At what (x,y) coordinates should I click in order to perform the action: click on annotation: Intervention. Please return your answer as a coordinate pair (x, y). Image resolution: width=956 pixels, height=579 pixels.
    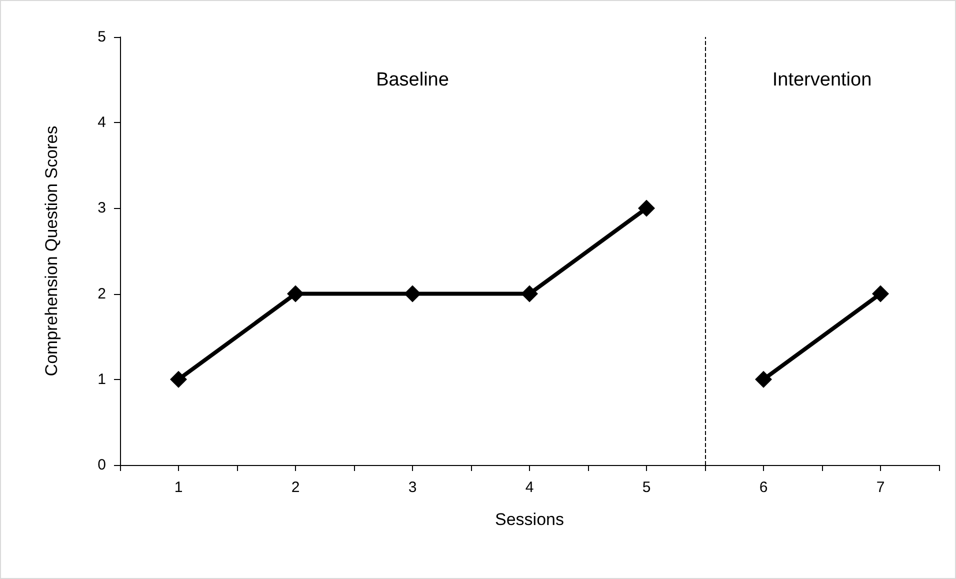
    Looking at the image, I should click on (822, 79).